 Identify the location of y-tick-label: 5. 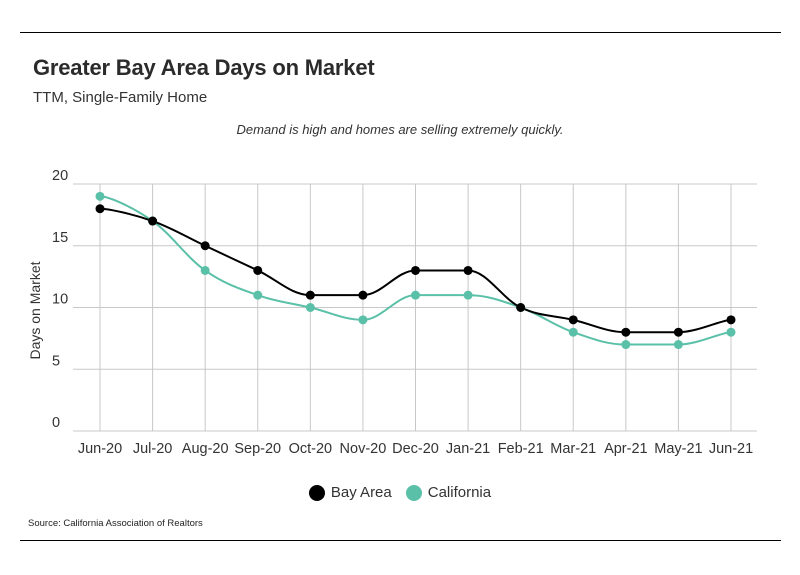
(56, 361).